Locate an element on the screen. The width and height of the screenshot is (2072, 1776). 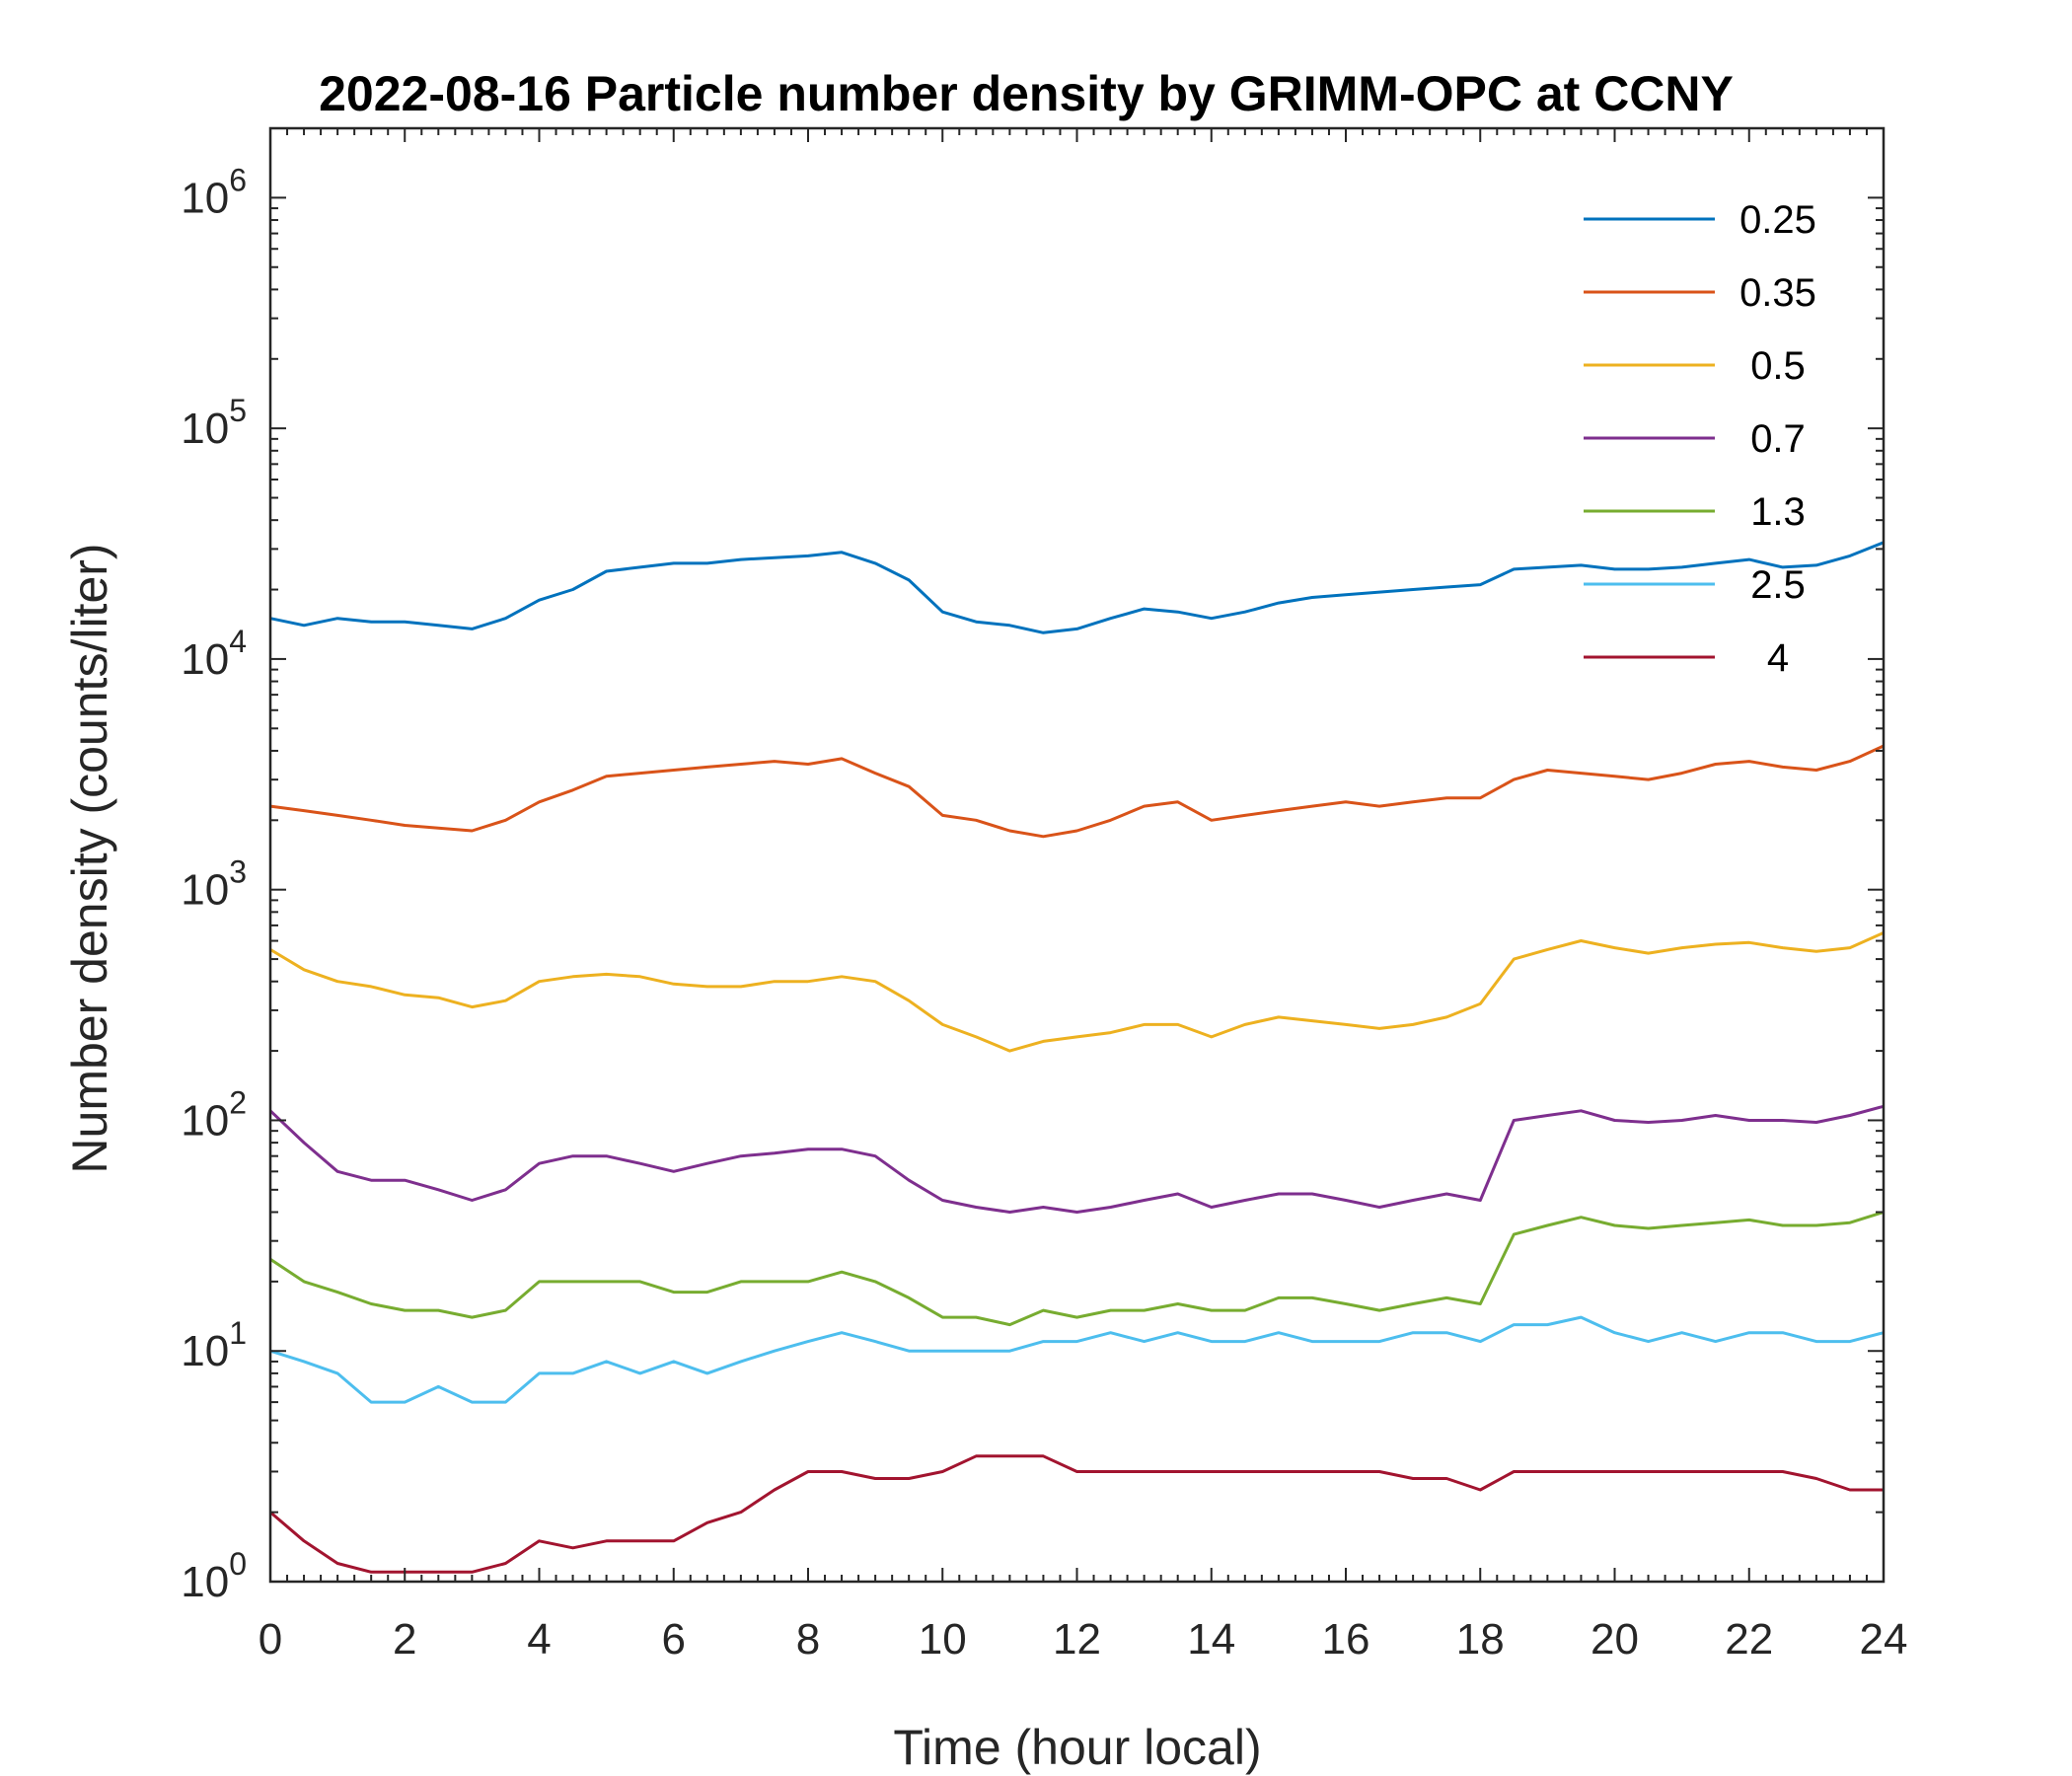
y-tick-label: 10¹ is located at coordinates (214, 1345).